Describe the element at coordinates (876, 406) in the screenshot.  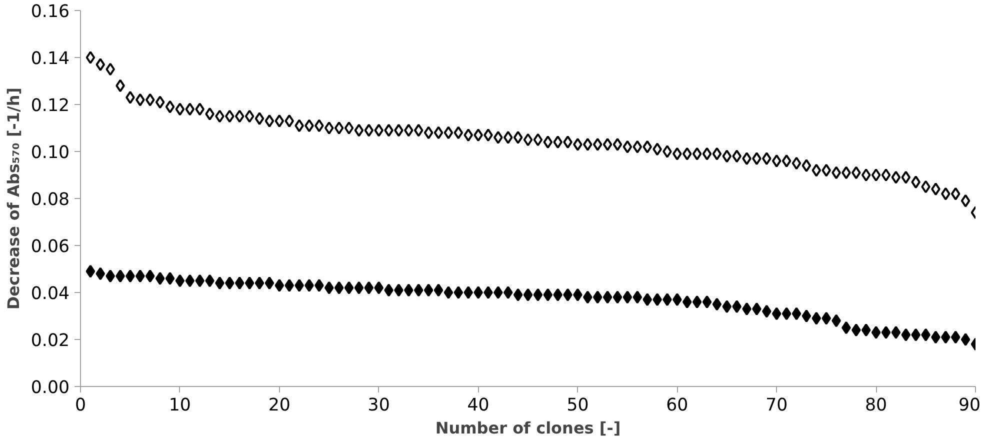
I see `x-tick-label: 80` at that location.